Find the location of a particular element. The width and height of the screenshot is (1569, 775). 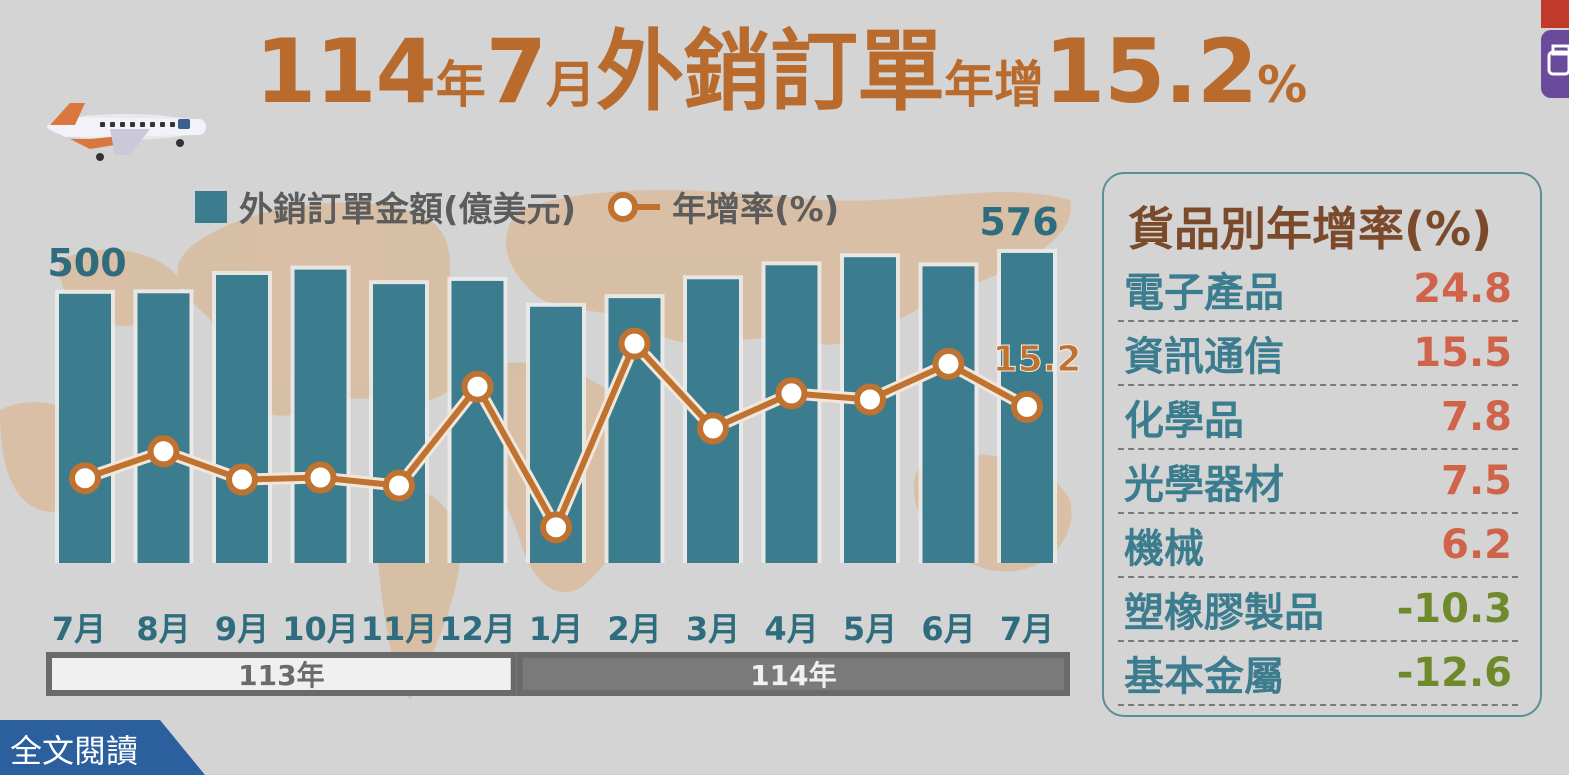

x-tick-label: 1月 is located at coordinates (556, 629).